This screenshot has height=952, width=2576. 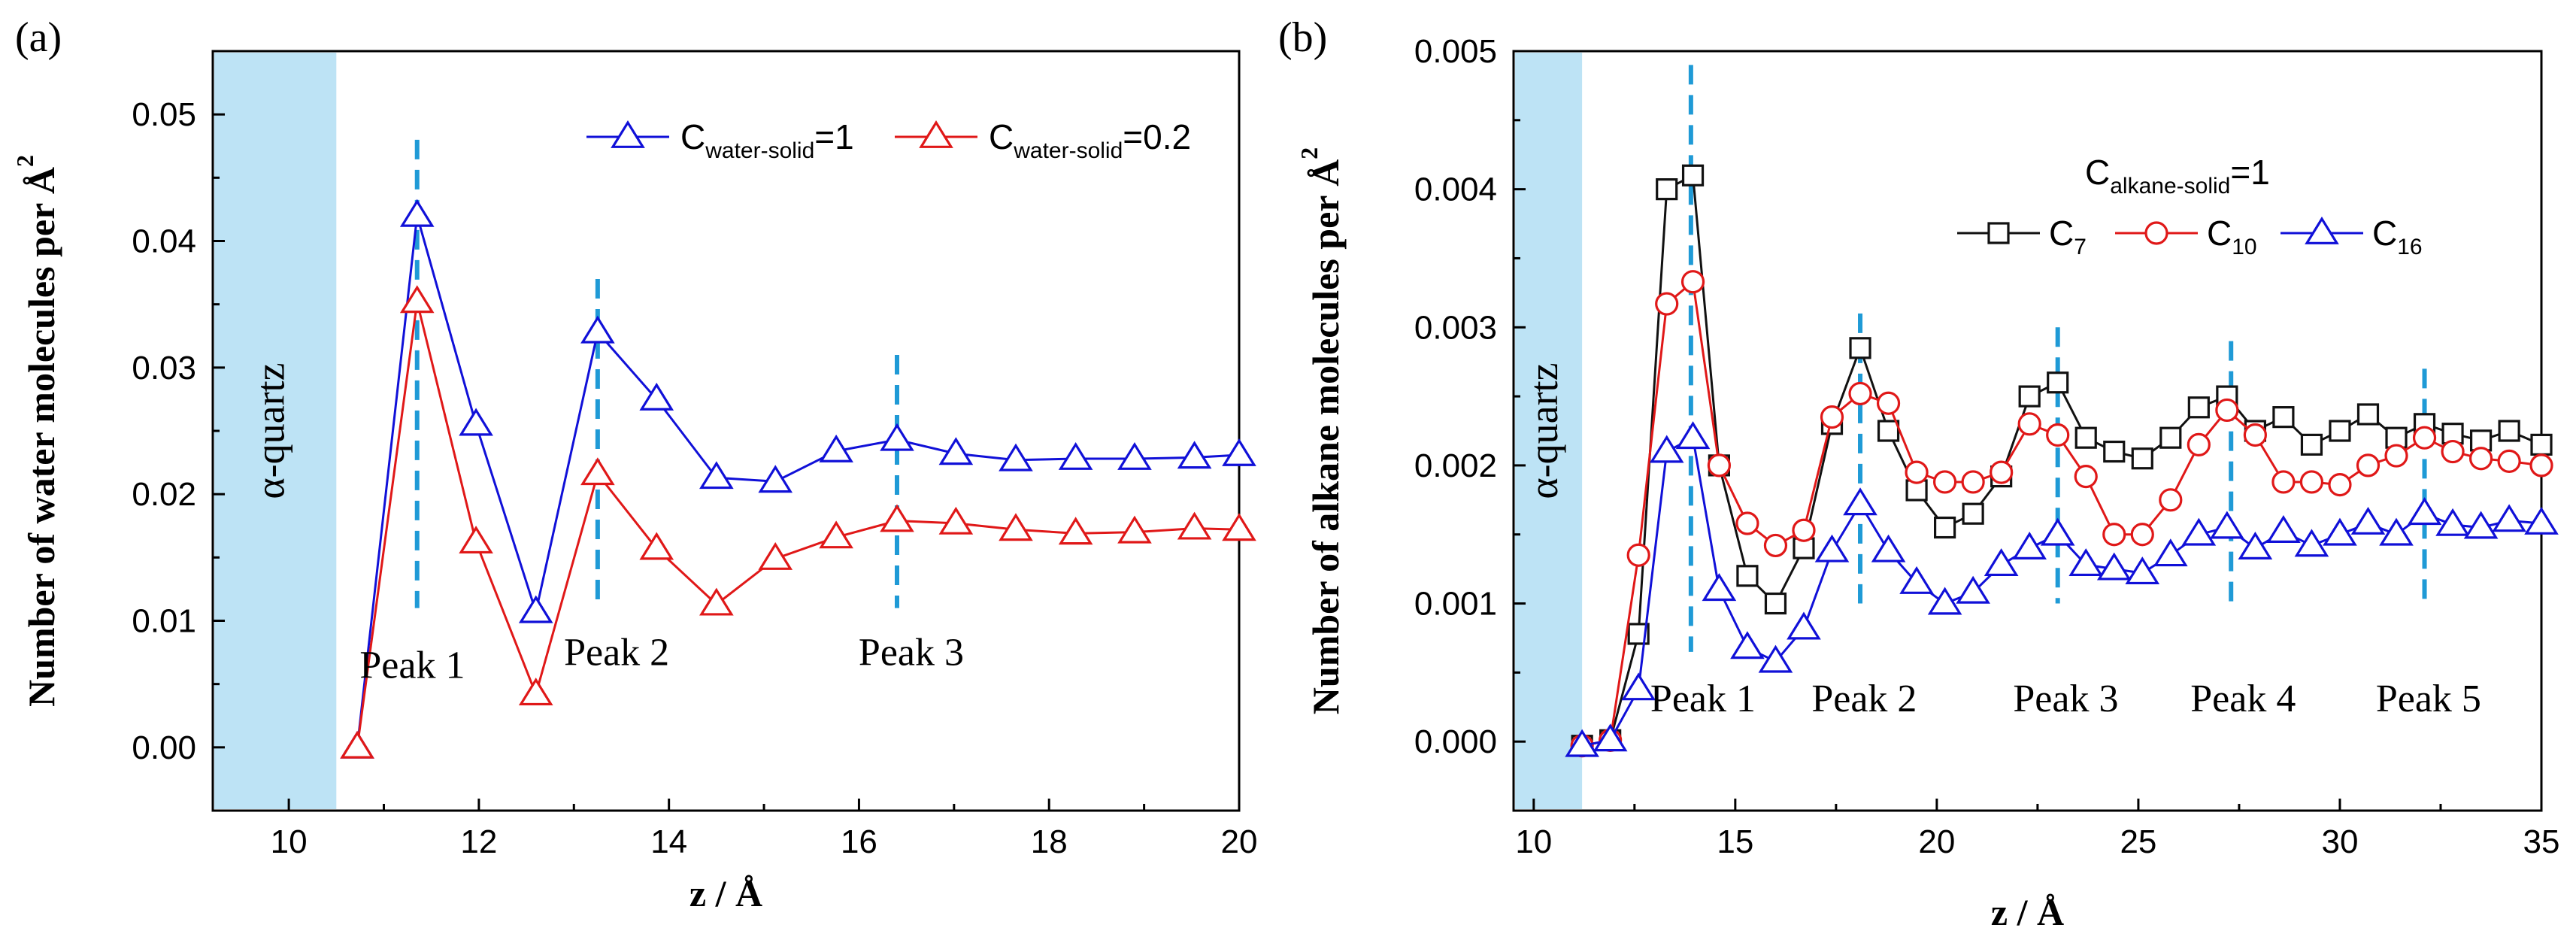 What do you see at coordinates (1533, 841) in the screenshot?
I see `x-tick-label: 10` at bounding box center [1533, 841].